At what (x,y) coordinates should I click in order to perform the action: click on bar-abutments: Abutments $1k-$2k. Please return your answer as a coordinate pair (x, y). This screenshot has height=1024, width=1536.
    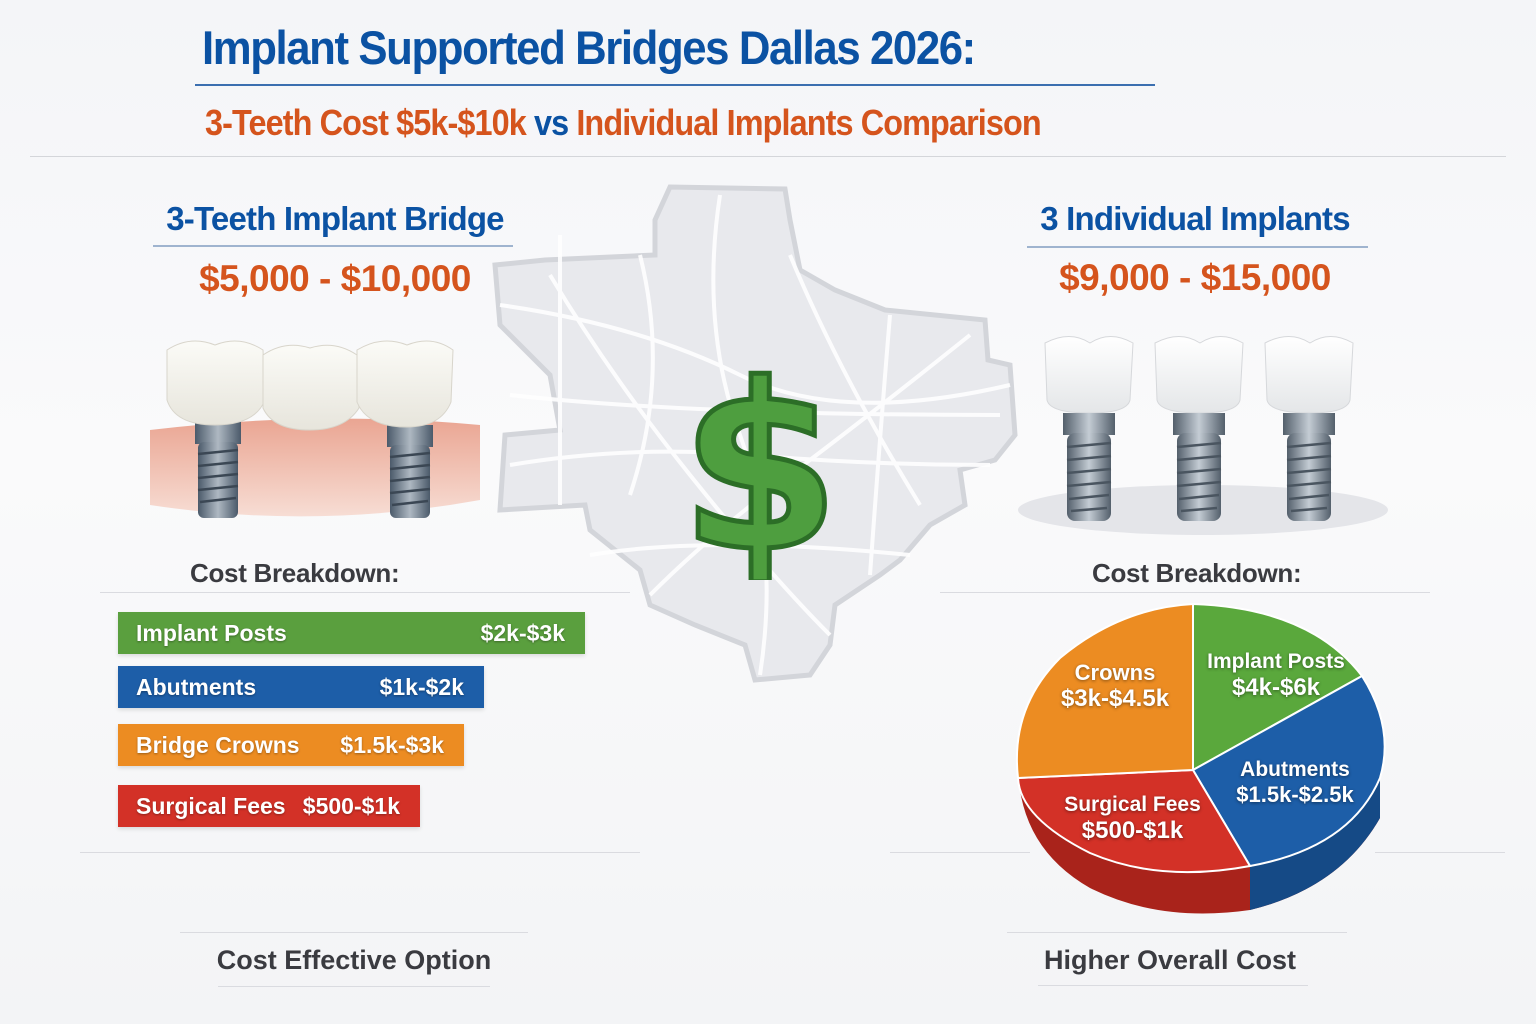
    Looking at the image, I should click on (301, 687).